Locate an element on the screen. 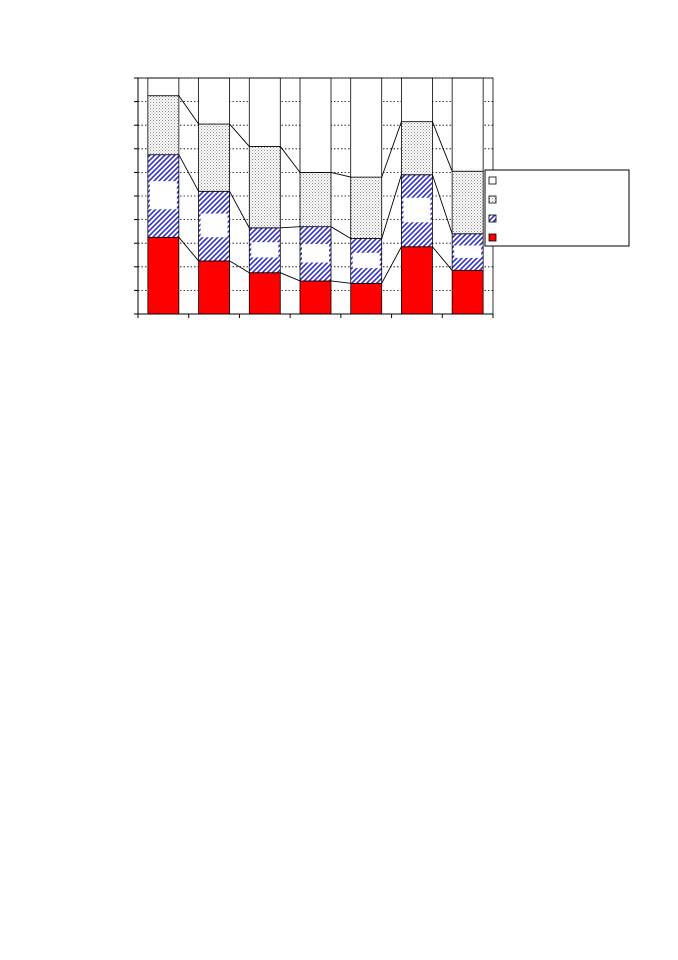 The height and width of the screenshot is (960, 678). series-lines is located at coordinates (315, 189).